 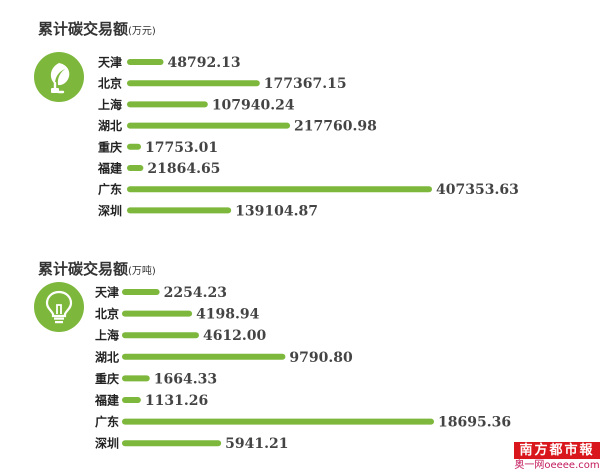 I want to click on value-label: 139104.87, so click(x=276, y=211).